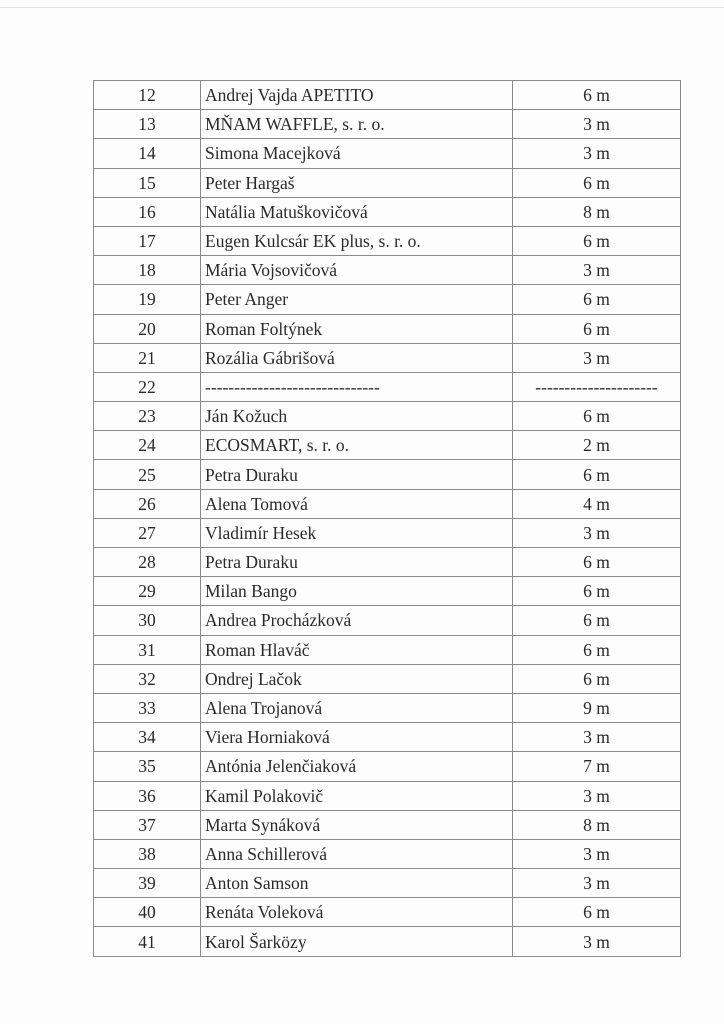 This screenshot has width=724, height=1024. What do you see at coordinates (147, 124) in the screenshot?
I see `row-number: 13` at bounding box center [147, 124].